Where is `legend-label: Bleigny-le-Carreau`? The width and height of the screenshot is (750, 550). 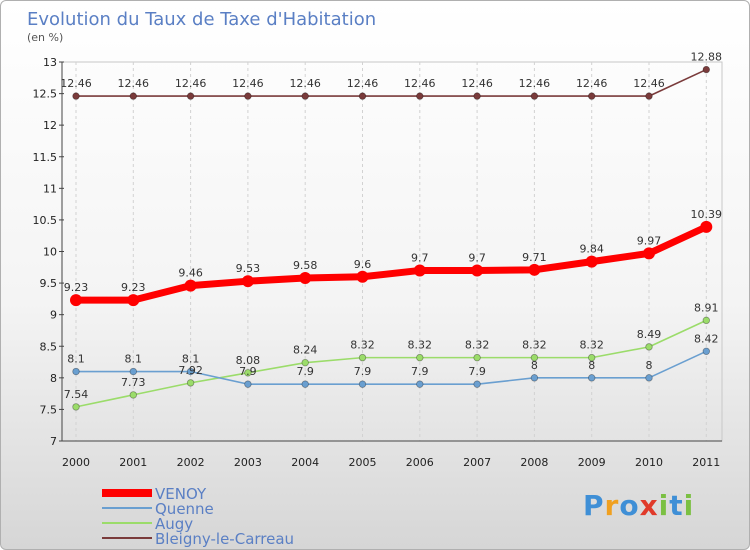
legend-label: Bleigny-le-Carreau is located at coordinates (224, 539).